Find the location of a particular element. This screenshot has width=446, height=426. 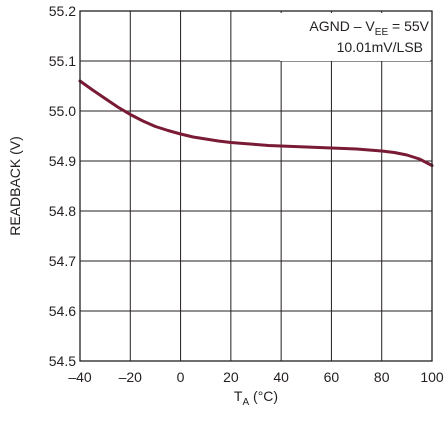

y-tick-label: 54.8 is located at coordinates (62, 211).